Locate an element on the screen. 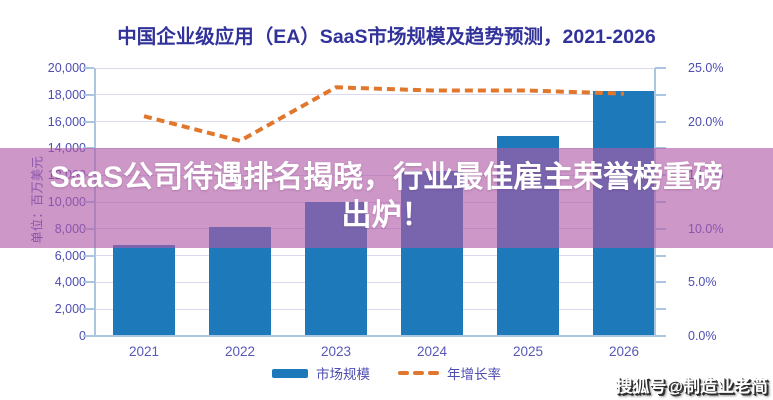 The width and height of the screenshot is (773, 400). category-label-2022: 2022 is located at coordinates (240, 351).